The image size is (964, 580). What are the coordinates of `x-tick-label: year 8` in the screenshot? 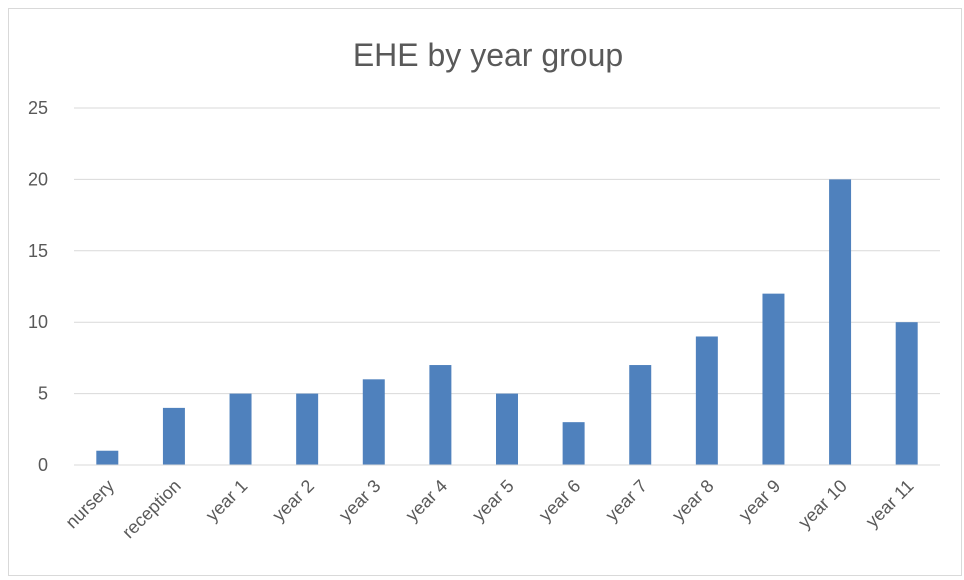 It's located at (693, 501).